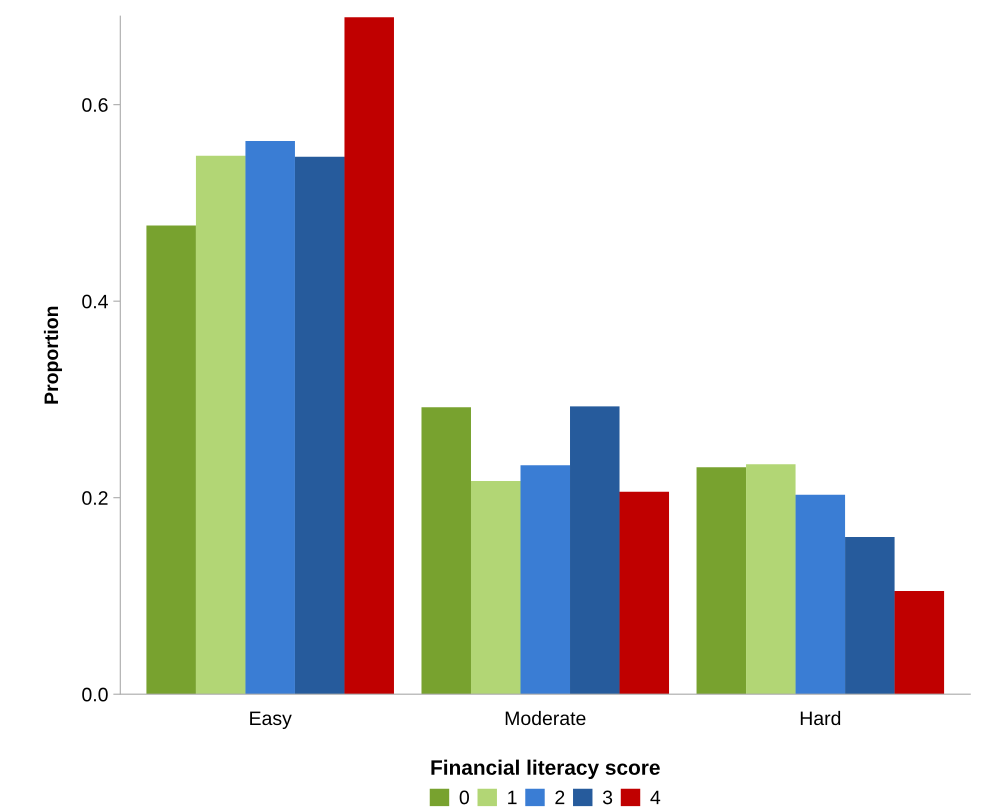  Describe the element at coordinates (95, 301) in the screenshot. I see `y-tick-label: 0.4` at that location.